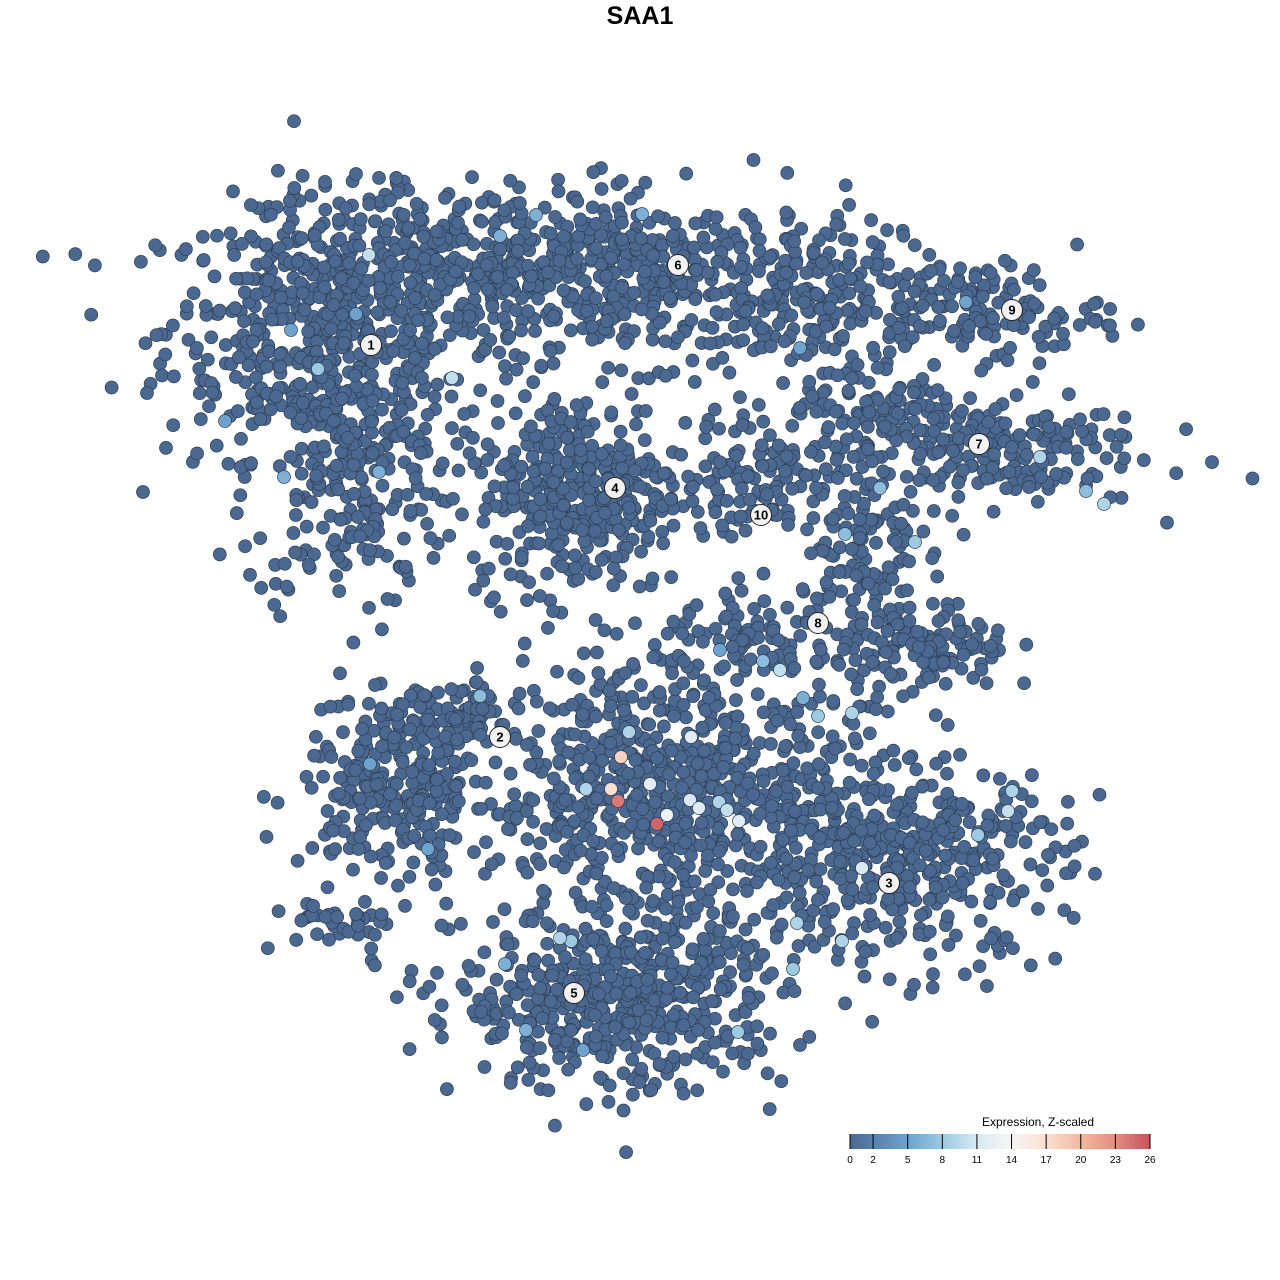 The height and width of the screenshot is (1280, 1280). I want to click on cluster-label: 6, so click(678, 265).